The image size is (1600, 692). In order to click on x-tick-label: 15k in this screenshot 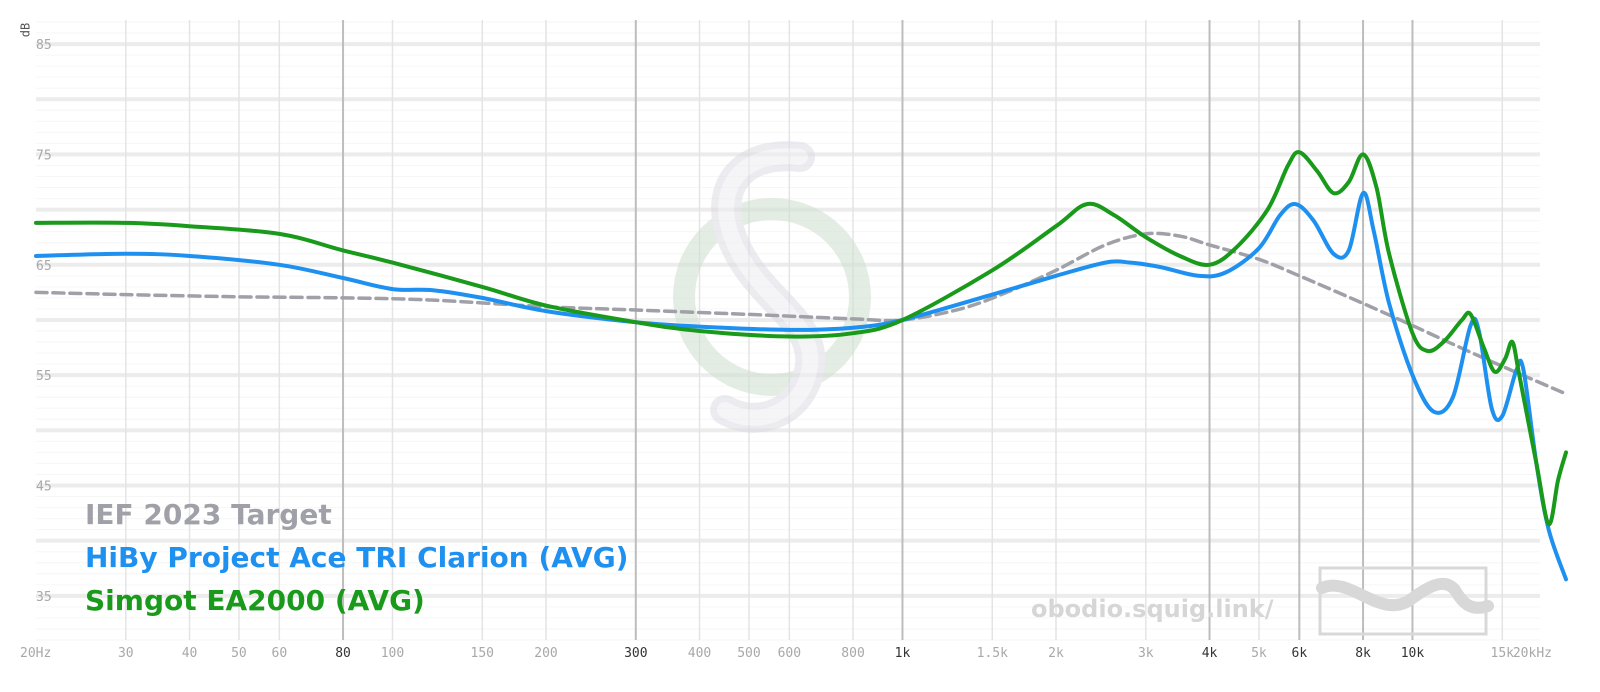, I will do `click(1503, 653)`.